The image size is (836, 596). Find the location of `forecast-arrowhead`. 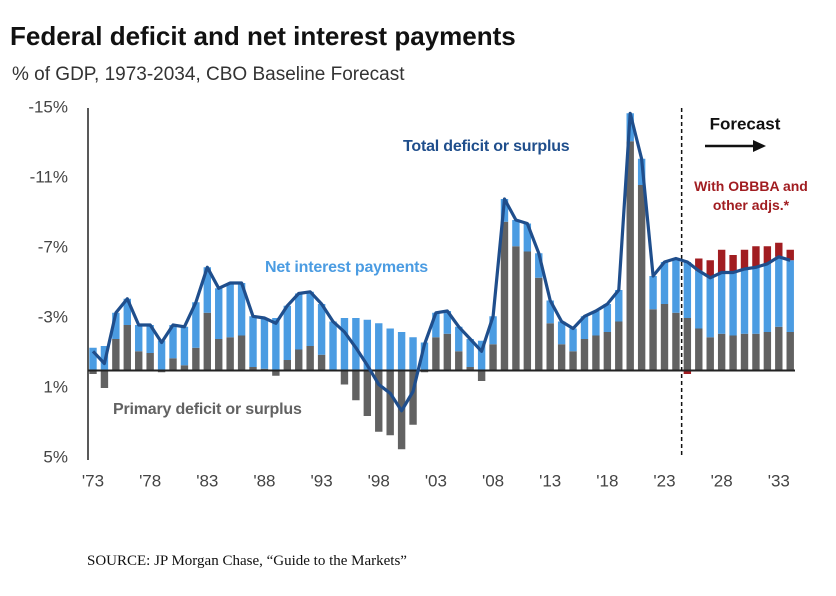

forecast-arrowhead is located at coordinates (759, 146).